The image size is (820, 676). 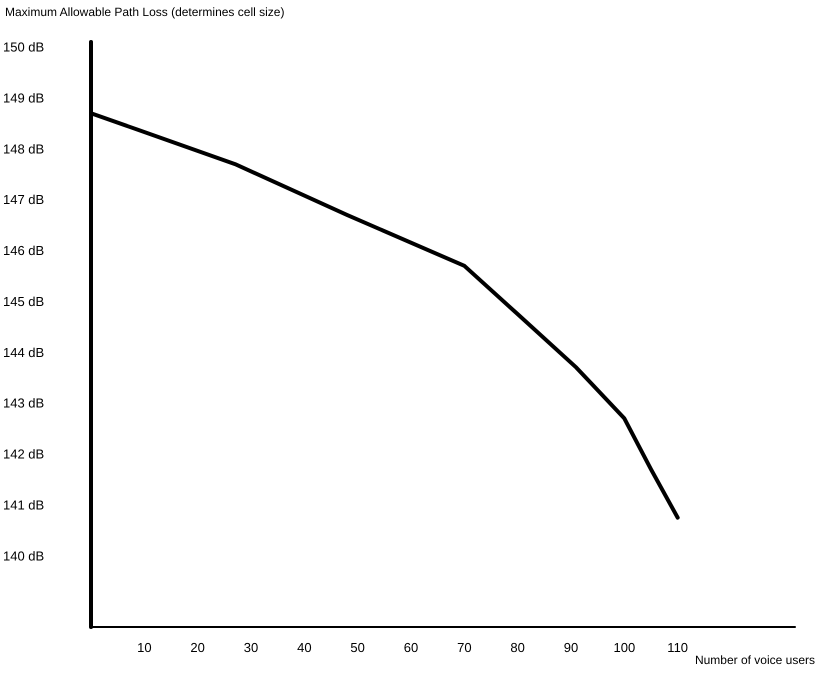 What do you see at coordinates (23, 454) in the screenshot?
I see `y-tick-label: 142 dB` at bounding box center [23, 454].